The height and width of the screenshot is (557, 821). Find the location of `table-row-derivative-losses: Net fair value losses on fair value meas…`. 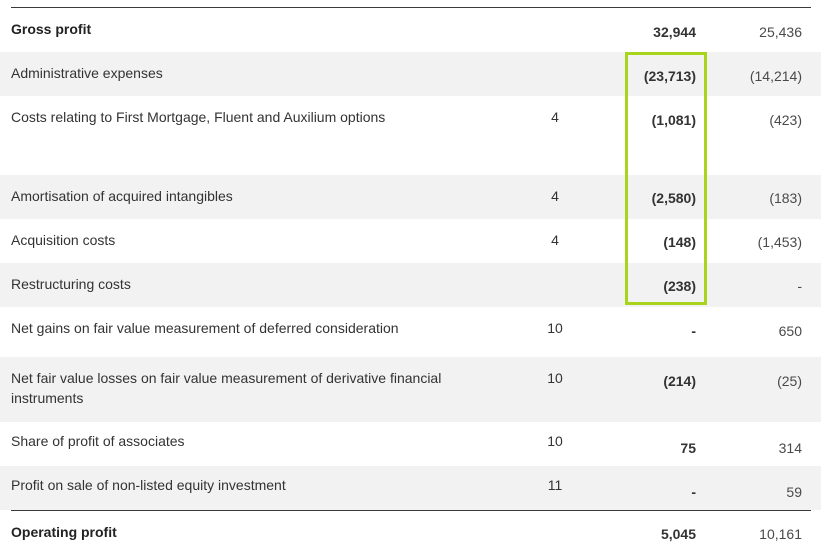

table-row-derivative-losses: Net fair value losses on fair value meas… is located at coordinates (410, 389).